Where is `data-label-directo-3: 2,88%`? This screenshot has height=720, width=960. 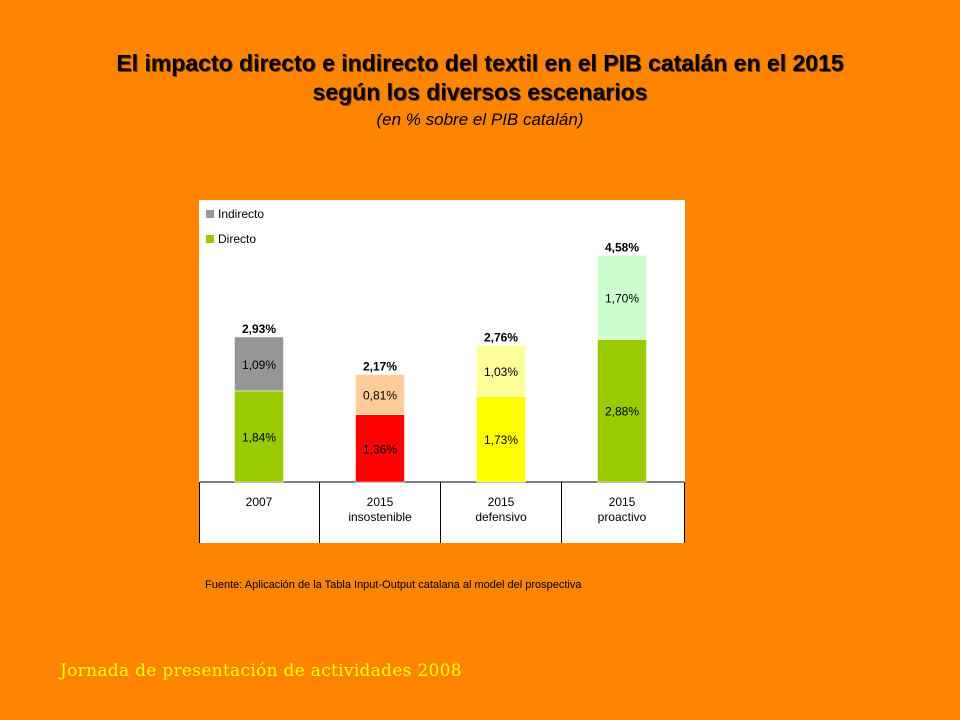 data-label-directo-3: 2,88% is located at coordinates (622, 412).